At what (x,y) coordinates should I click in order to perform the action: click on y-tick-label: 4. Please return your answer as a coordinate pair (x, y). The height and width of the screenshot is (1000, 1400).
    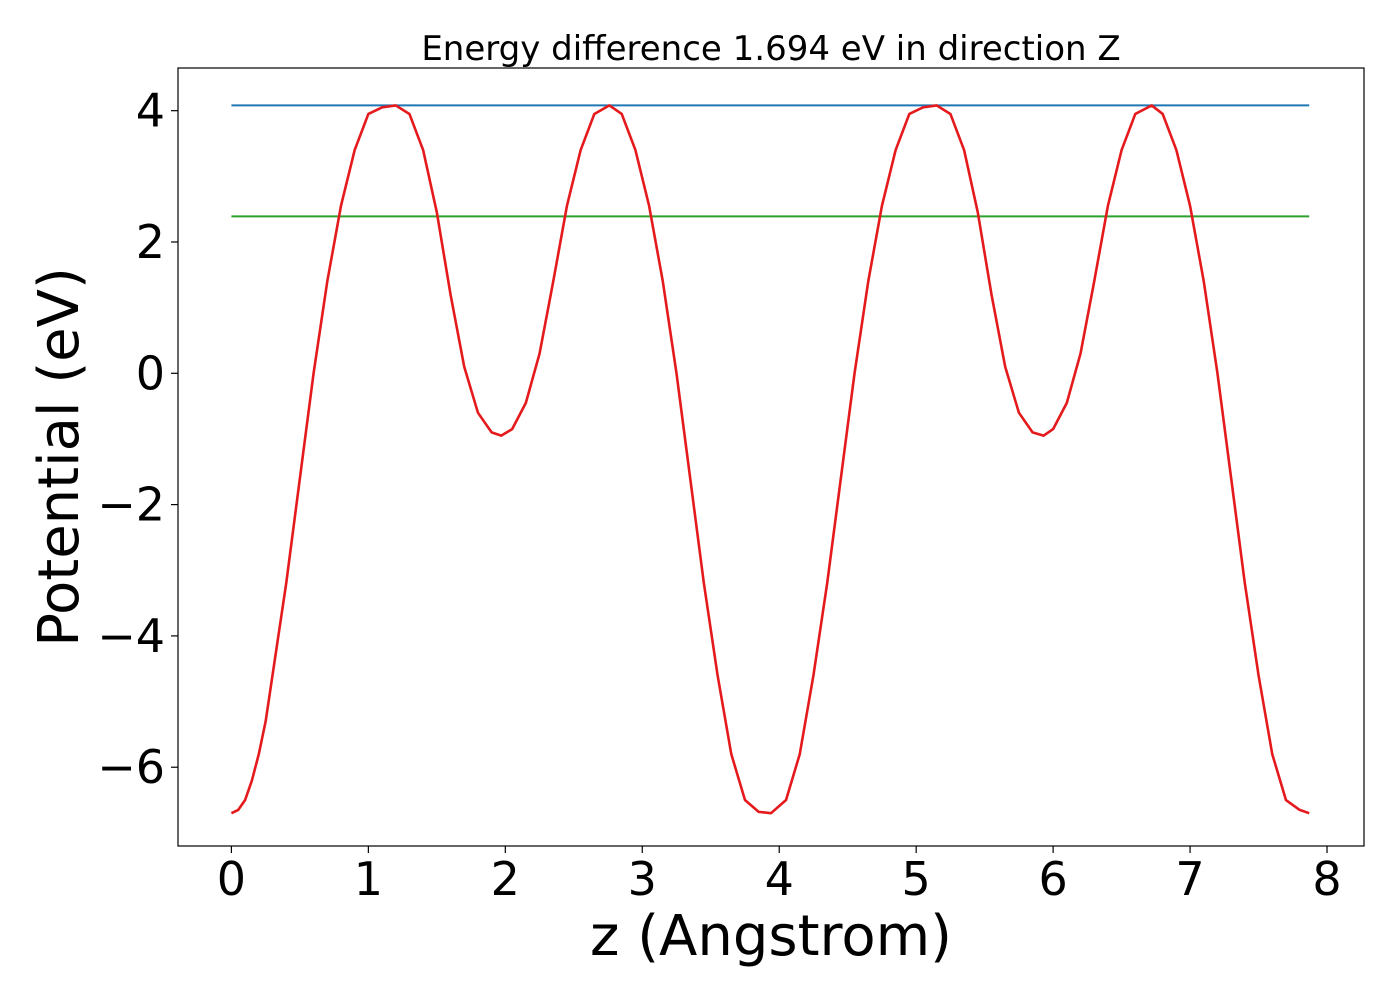
    Looking at the image, I should click on (150, 111).